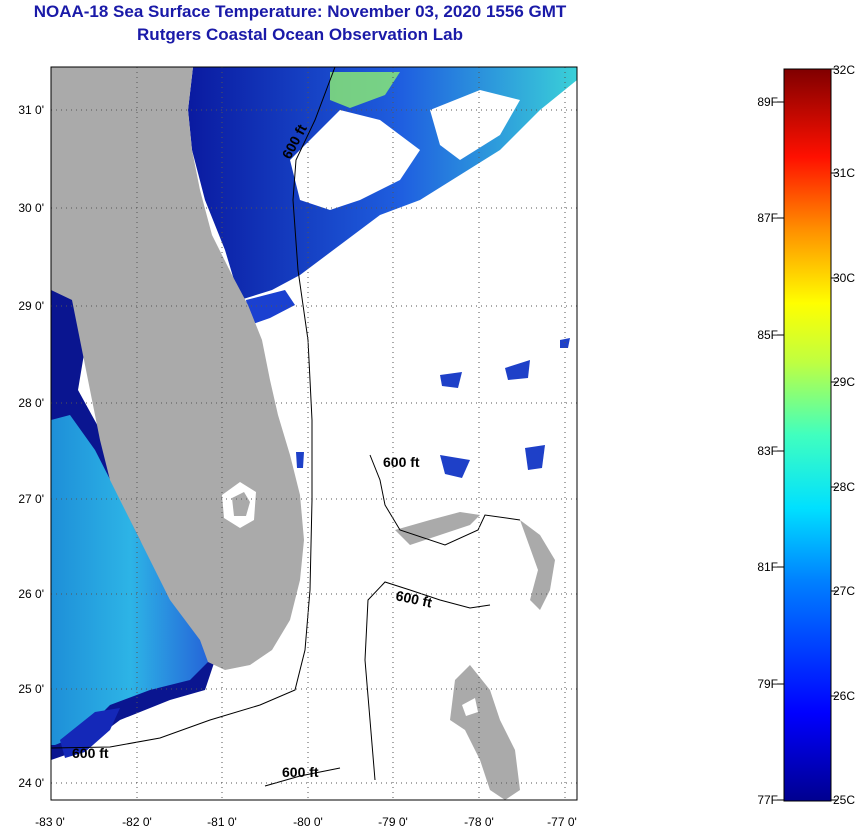 The image size is (865, 832). I want to click on lon-label: -81 0', so click(222, 822).